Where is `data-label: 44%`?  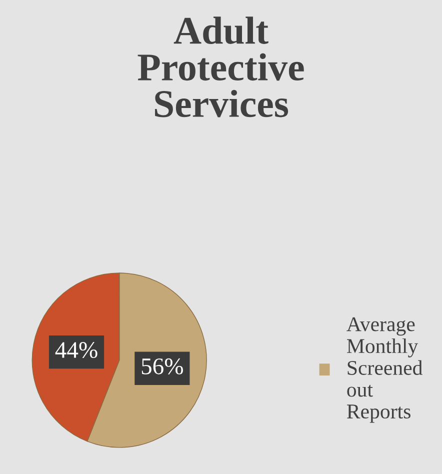
data-label: 44% is located at coordinates (76, 350).